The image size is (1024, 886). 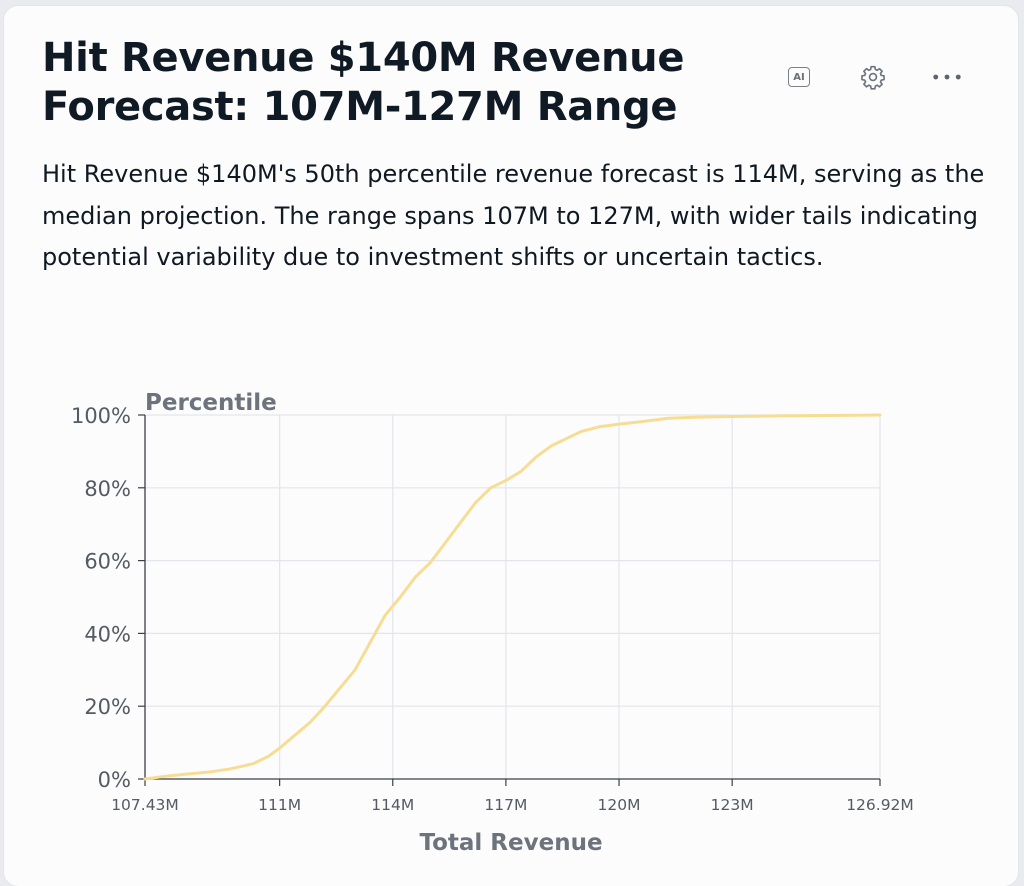 I want to click on y-tick-labels: 0% 20% 40% 60% 80% 100%, so click(x=101, y=598).